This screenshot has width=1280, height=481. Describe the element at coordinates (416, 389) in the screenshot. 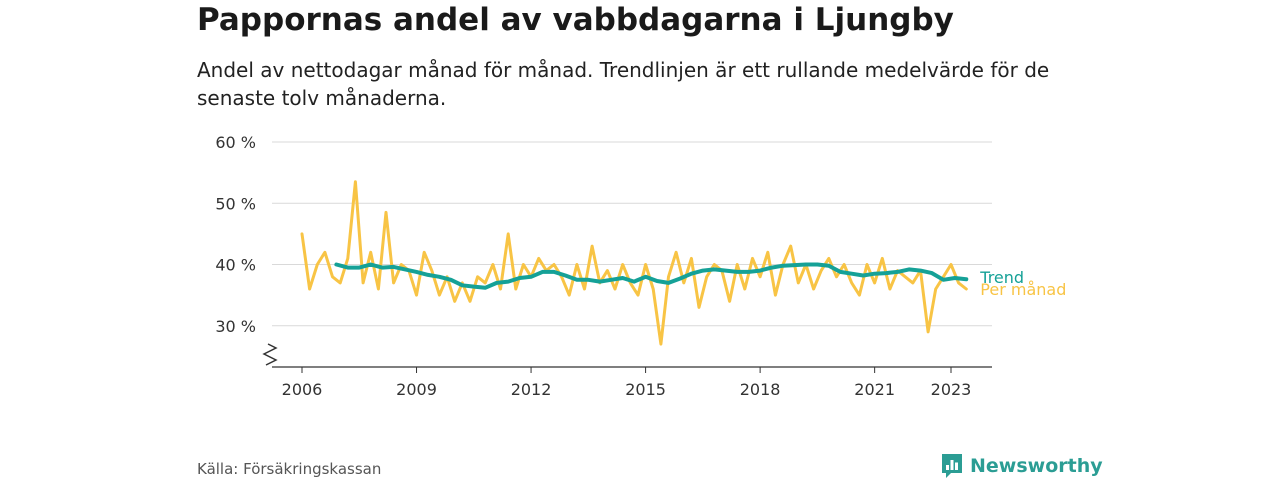

I see `x-tick-label: 2009` at that location.